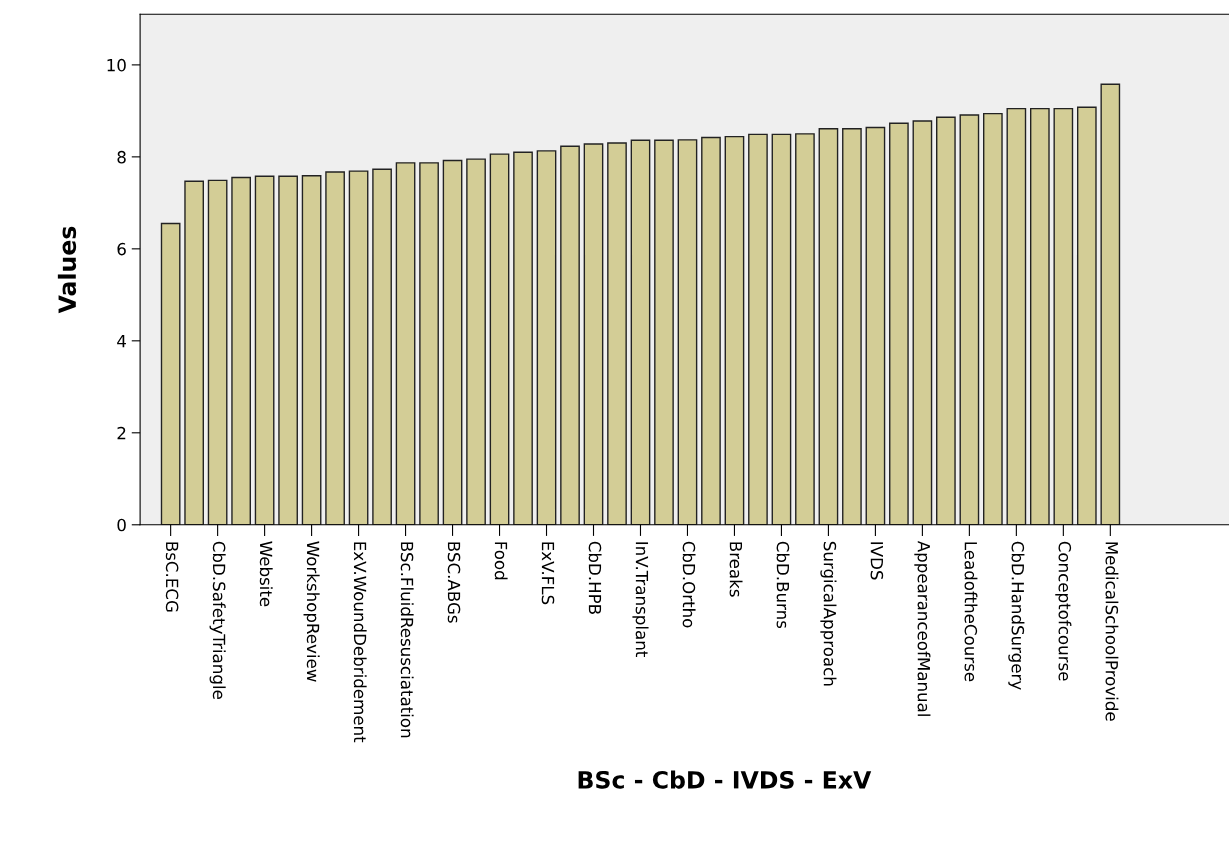 This screenshot has height=841, width=1229. What do you see at coordinates (1016, 615) in the screenshot?
I see `x-tick-label: CbD.HandSurgery` at bounding box center [1016, 615].